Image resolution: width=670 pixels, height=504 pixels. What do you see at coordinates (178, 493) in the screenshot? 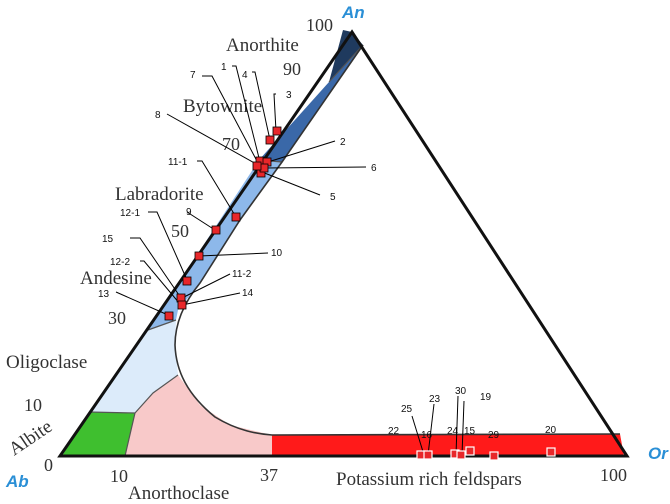
I see `anorthoclase-label: Anorthoclase` at bounding box center [178, 493].